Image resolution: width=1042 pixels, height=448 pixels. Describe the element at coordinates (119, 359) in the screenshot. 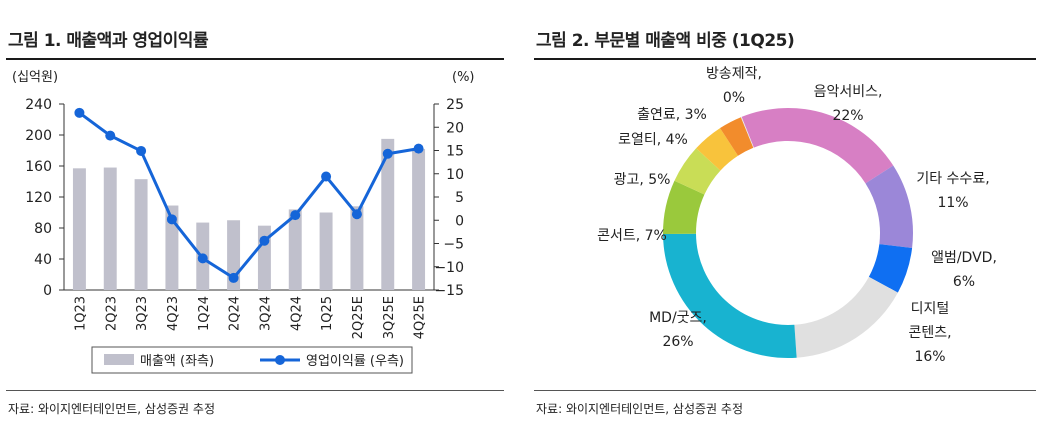

I see `legend-swatch-bar` at that location.